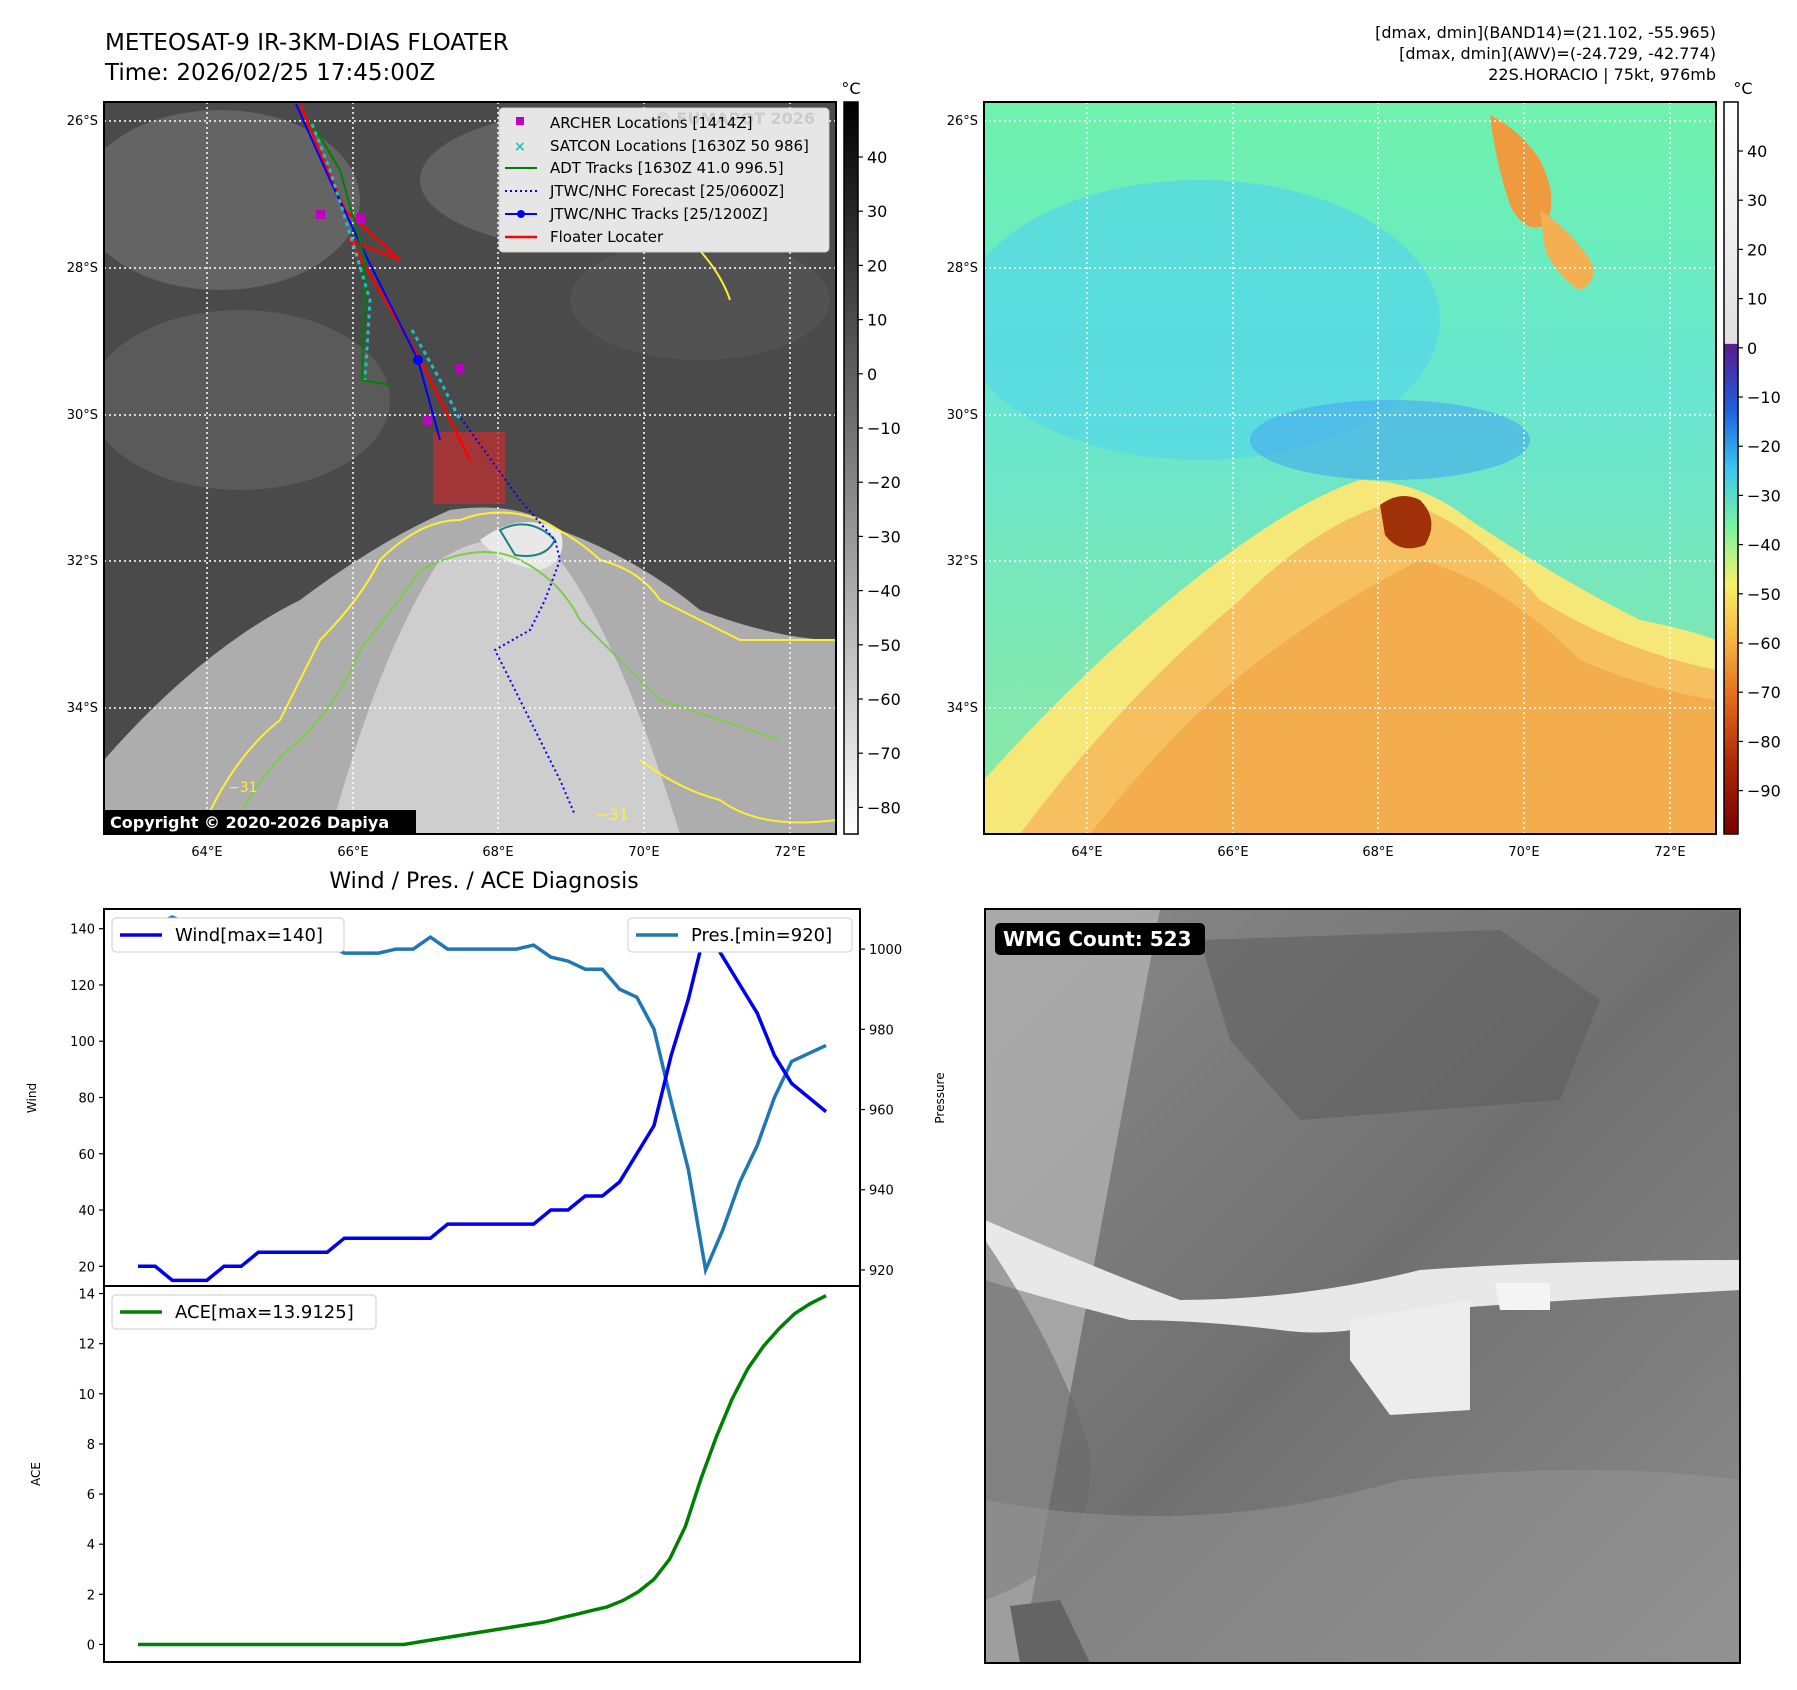 This screenshot has height=1690, width=1797. I want to click on gray-colorbar-ticks: 40 30 20 10 0 −10 −20 −30 −40 −50 −60 −70 −80, so click(879, 482).